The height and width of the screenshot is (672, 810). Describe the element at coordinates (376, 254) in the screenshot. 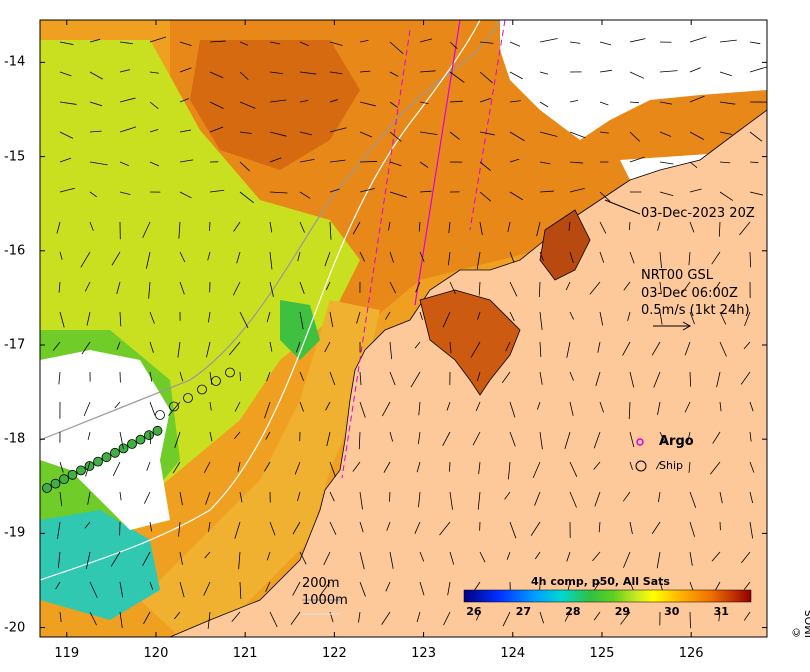

I see `argo-track-west` at that location.